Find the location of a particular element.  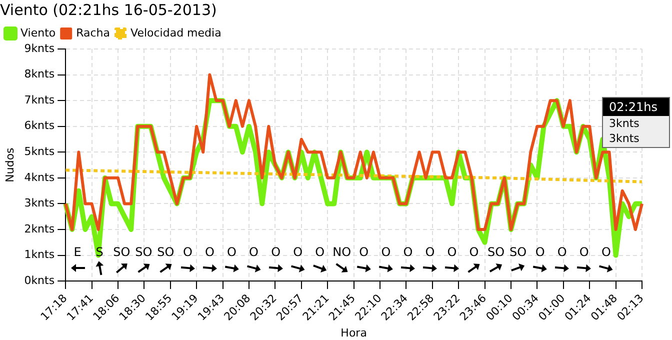

legend-label: Viento is located at coordinates (38, 33).